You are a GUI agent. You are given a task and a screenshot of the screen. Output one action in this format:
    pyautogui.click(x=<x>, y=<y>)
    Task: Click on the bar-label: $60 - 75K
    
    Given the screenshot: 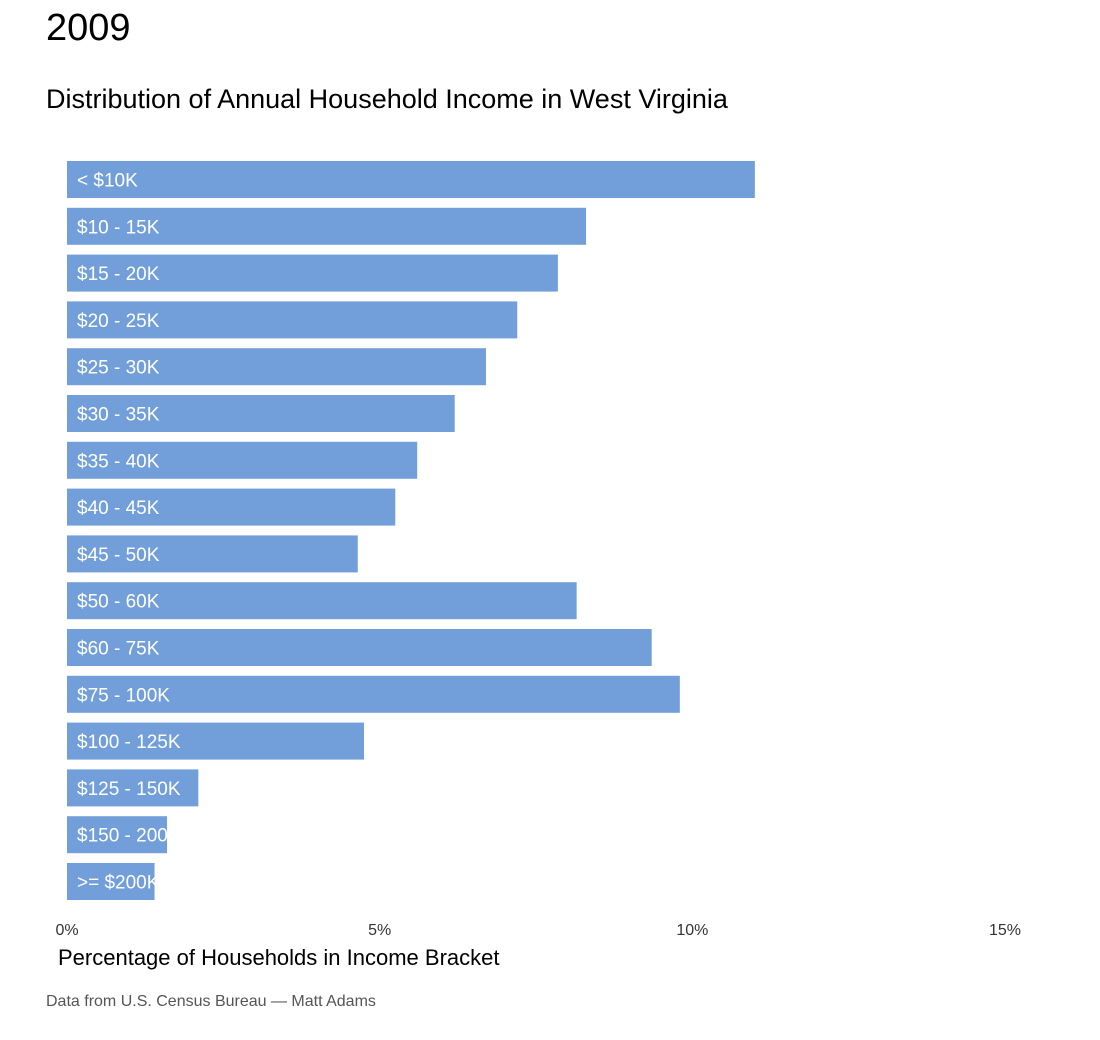 What is the action you would take?
    pyautogui.click(x=118, y=649)
    